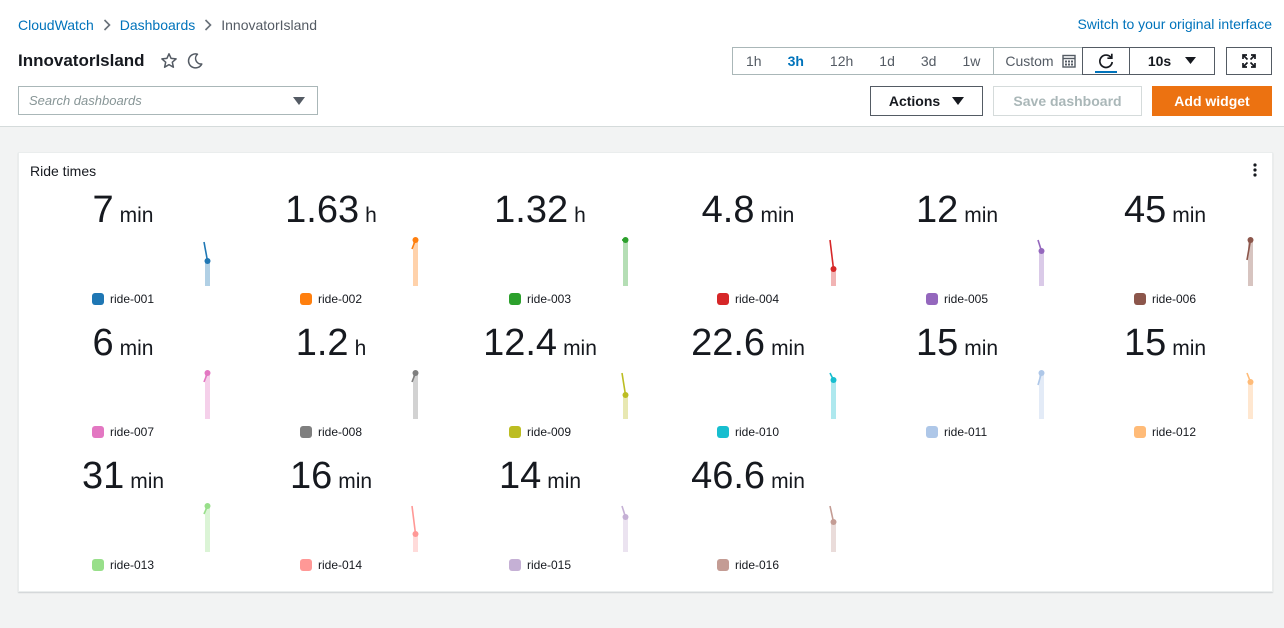  I want to click on metric-tile: 1.32 h ride-003, so click(540, 229).